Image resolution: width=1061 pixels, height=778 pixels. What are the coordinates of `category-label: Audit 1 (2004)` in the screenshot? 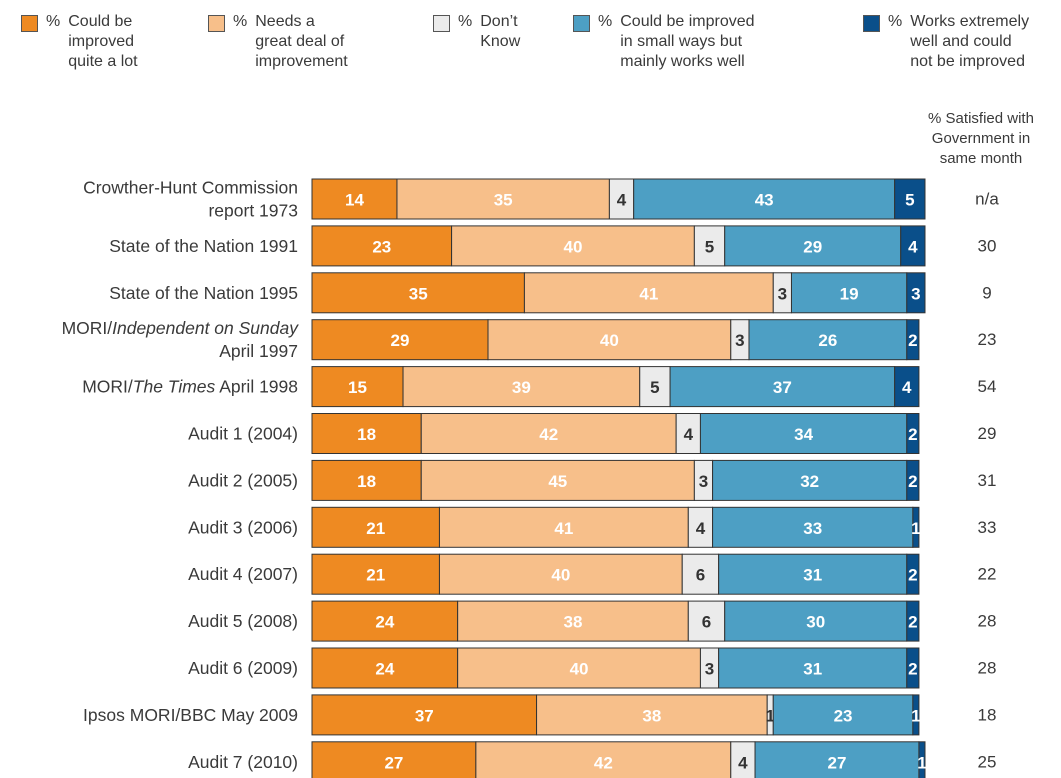 It's located at (243, 434).